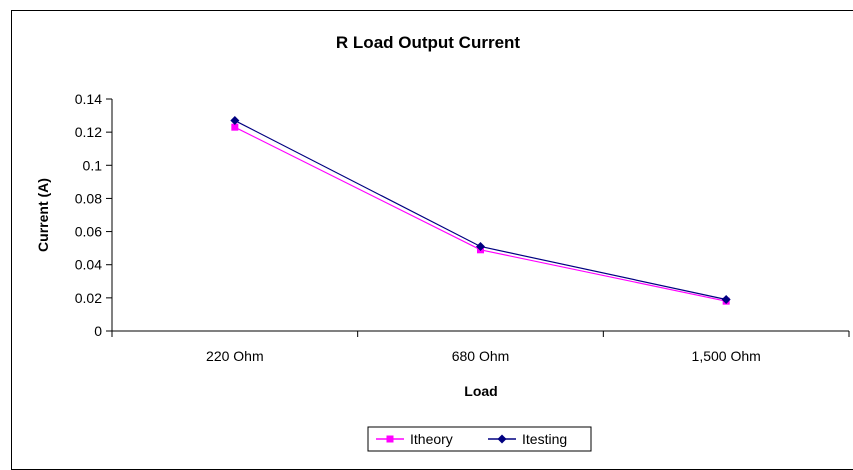  What do you see at coordinates (431, 439) in the screenshot?
I see `legend-label-itheory: Itheory` at bounding box center [431, 439].